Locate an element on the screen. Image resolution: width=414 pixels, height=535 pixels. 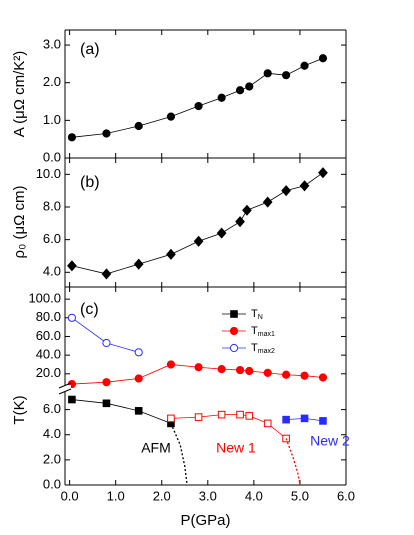
x-tick-label: 4.0 is located at coordinates (254, 495).